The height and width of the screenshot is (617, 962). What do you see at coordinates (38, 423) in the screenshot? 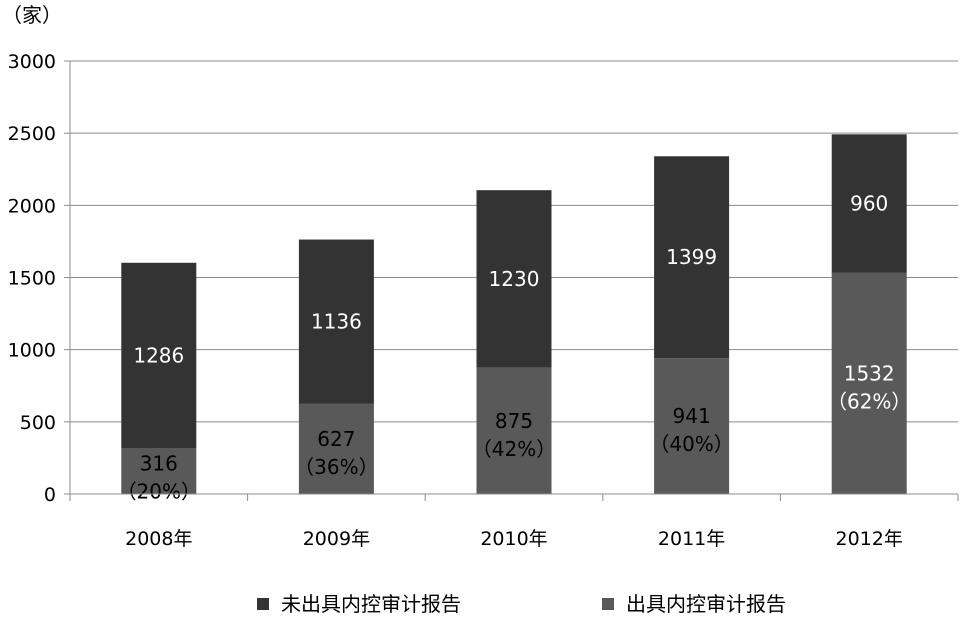
I see `y-tick-label: 500` at bounding box center [38, 423].